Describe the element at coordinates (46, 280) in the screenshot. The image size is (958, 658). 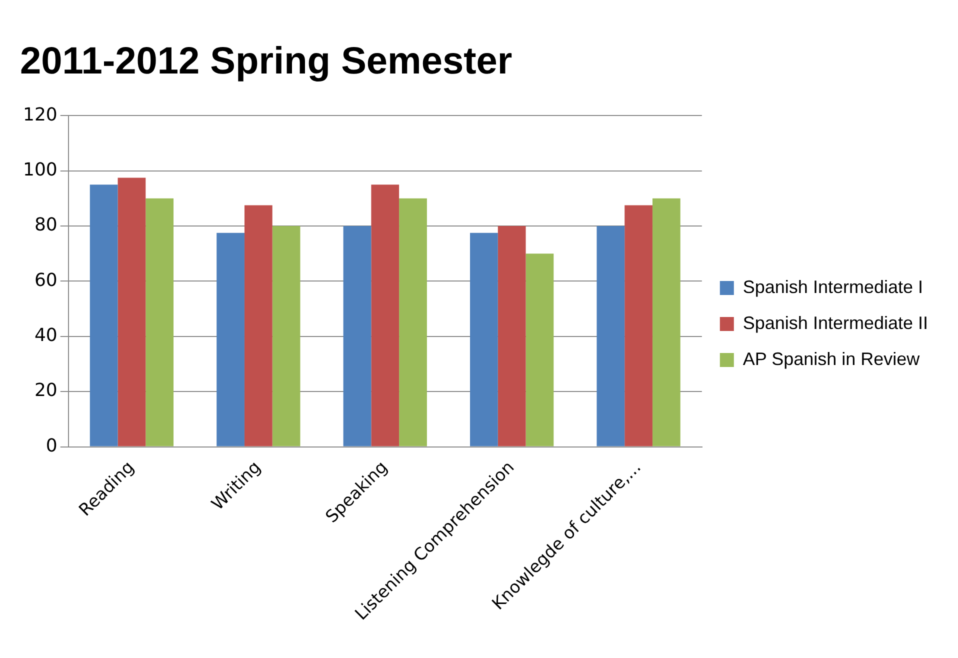
I see `y-tick-label: 60` at that location.